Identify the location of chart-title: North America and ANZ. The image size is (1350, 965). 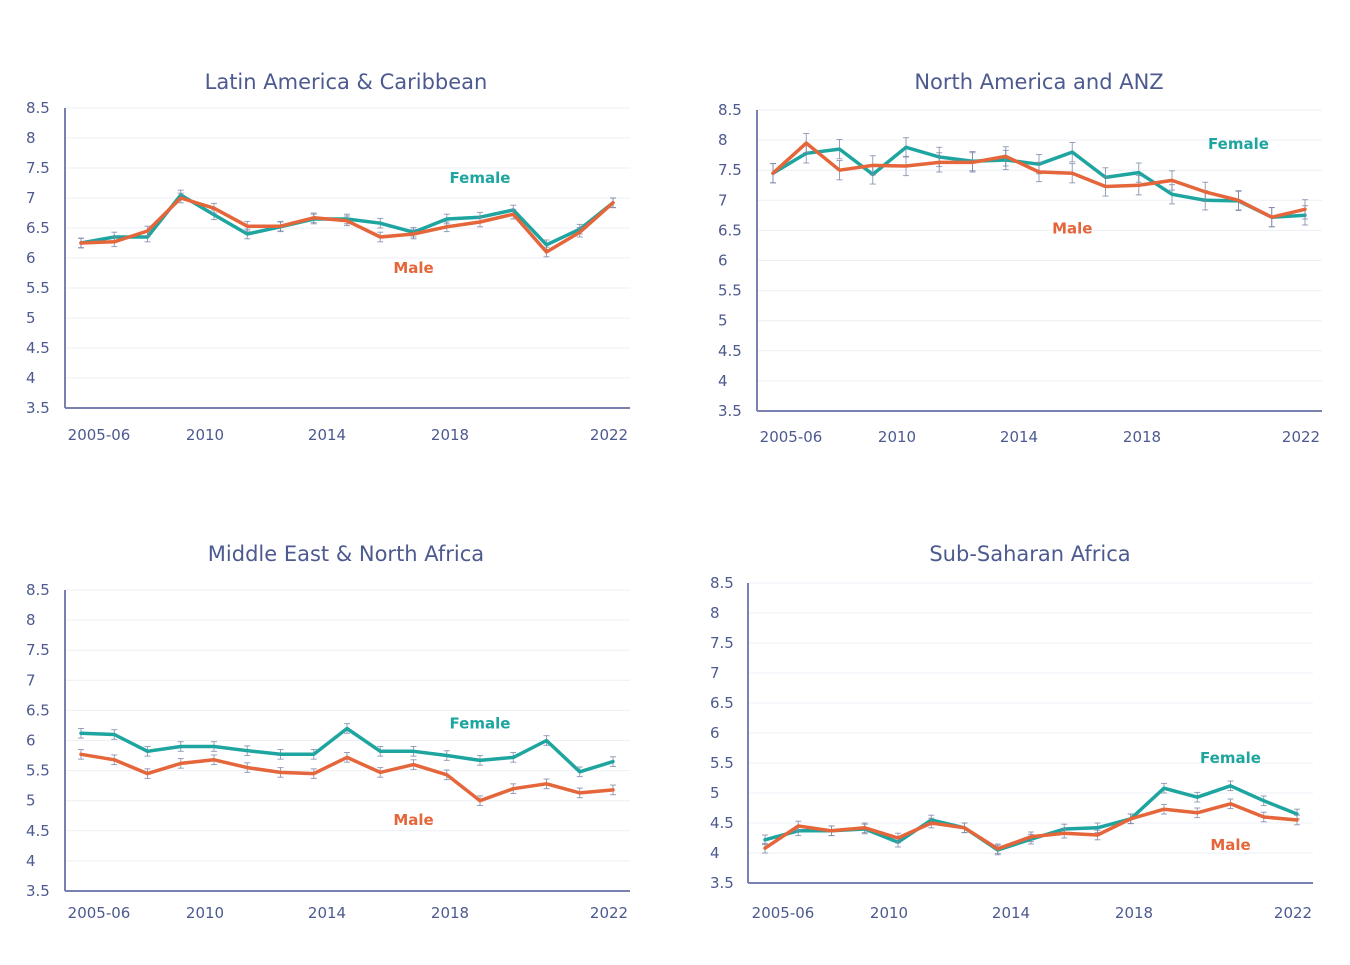
(1038, 82).